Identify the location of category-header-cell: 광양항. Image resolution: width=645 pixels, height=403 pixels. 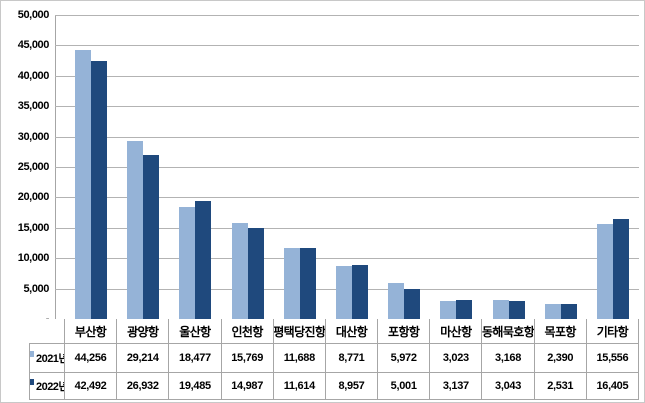
(143, 331).